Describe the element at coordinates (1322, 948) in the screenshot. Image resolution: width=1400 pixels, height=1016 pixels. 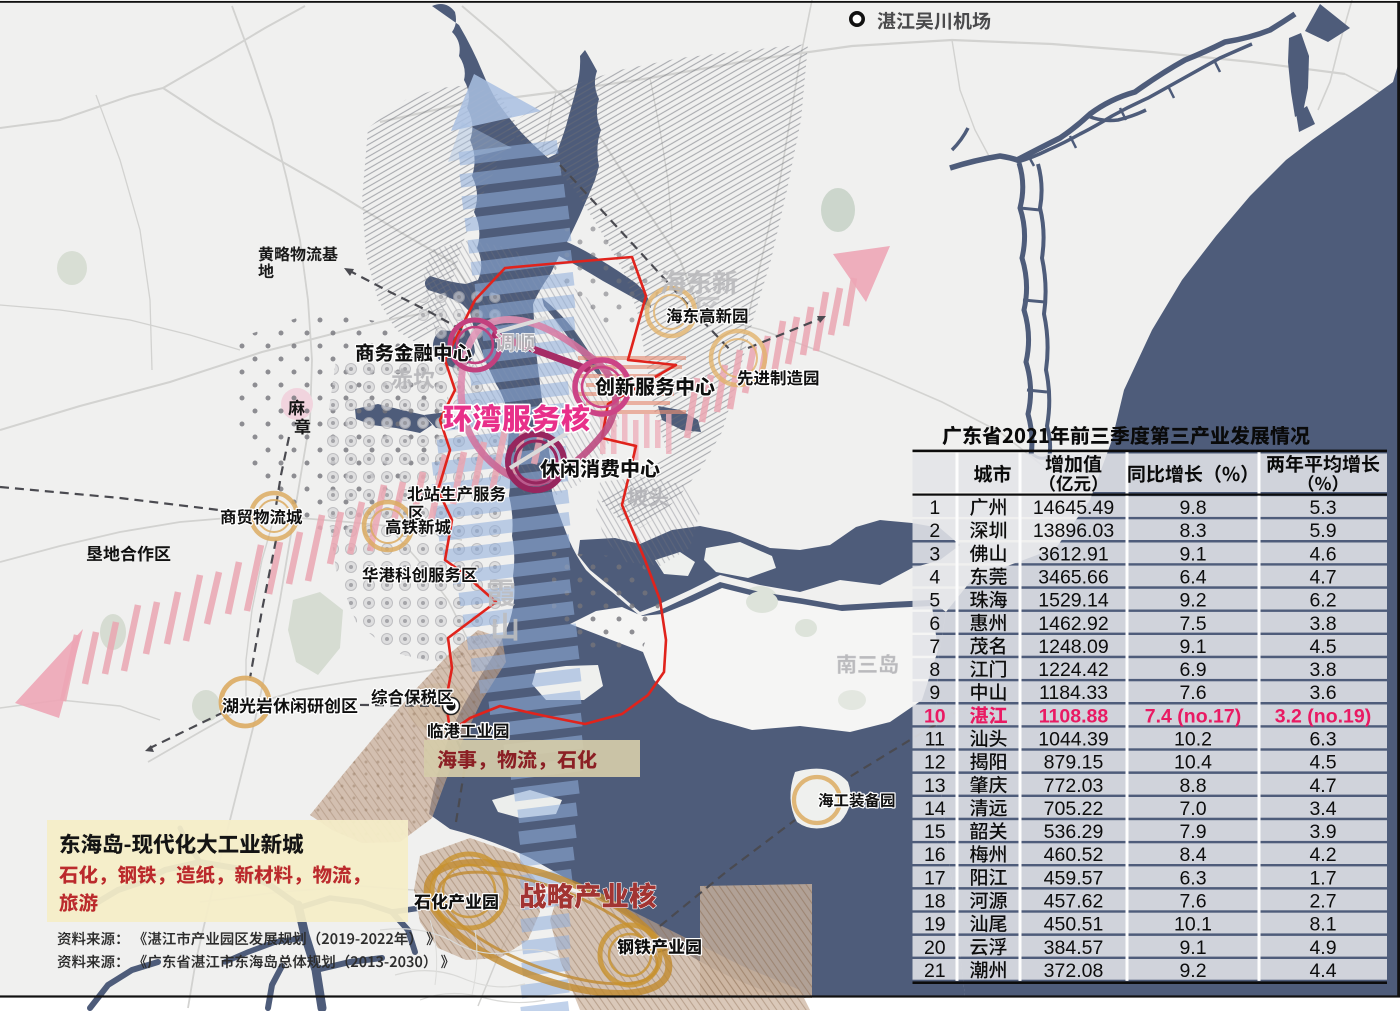
I see `svg-text: 4.9` at that location.